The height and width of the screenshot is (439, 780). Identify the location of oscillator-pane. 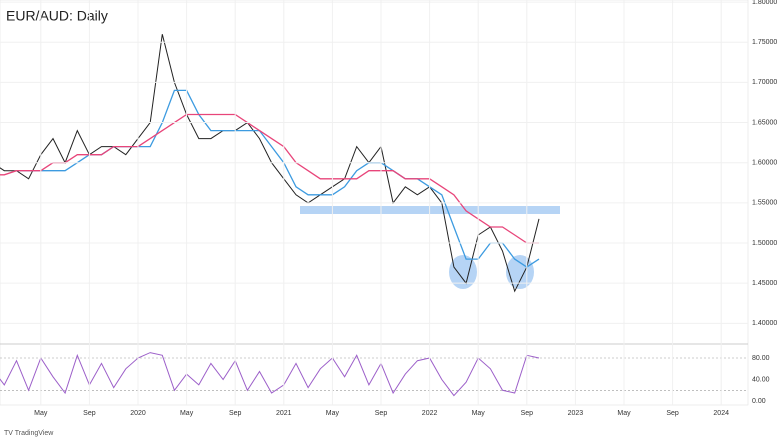
(374, 374).